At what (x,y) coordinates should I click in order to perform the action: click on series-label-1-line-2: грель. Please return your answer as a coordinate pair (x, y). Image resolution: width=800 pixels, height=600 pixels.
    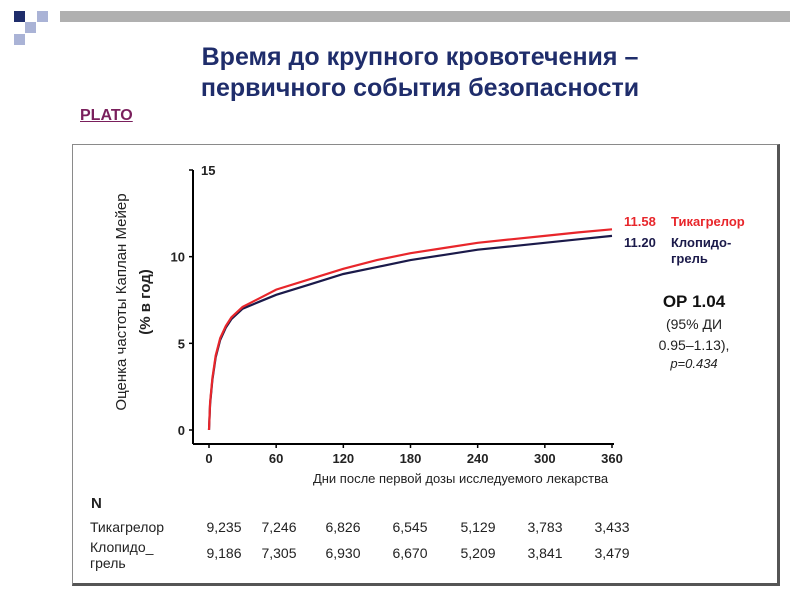
    Looking at the image, I should click on (689, 258).